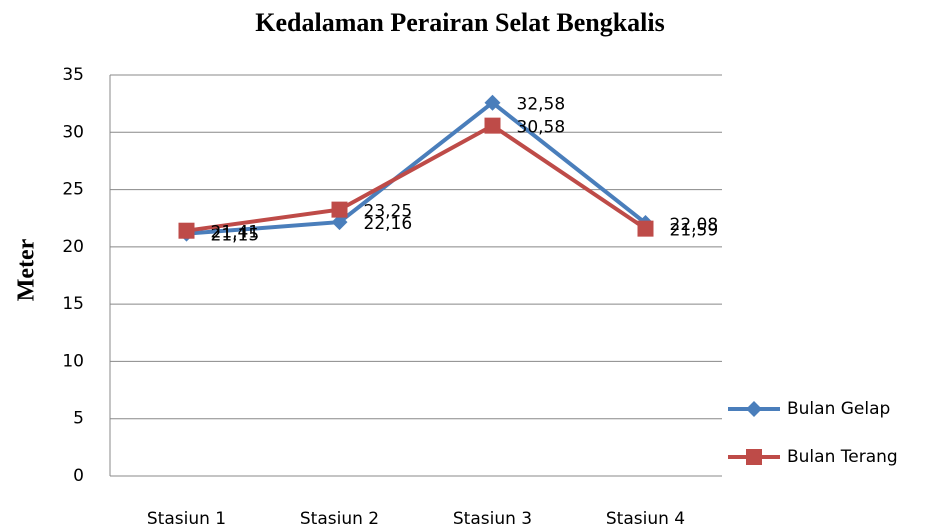  I want to click on chart-title: Kedalaman Perairan Selat Bengkalis, so click(460, 22).